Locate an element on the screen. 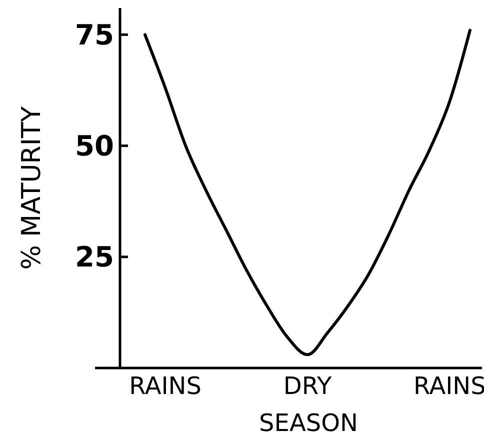 Image resolution: width=484 pixels, height=441 pixels. x-tick-label: DRY is located at coordinates (307, 386).